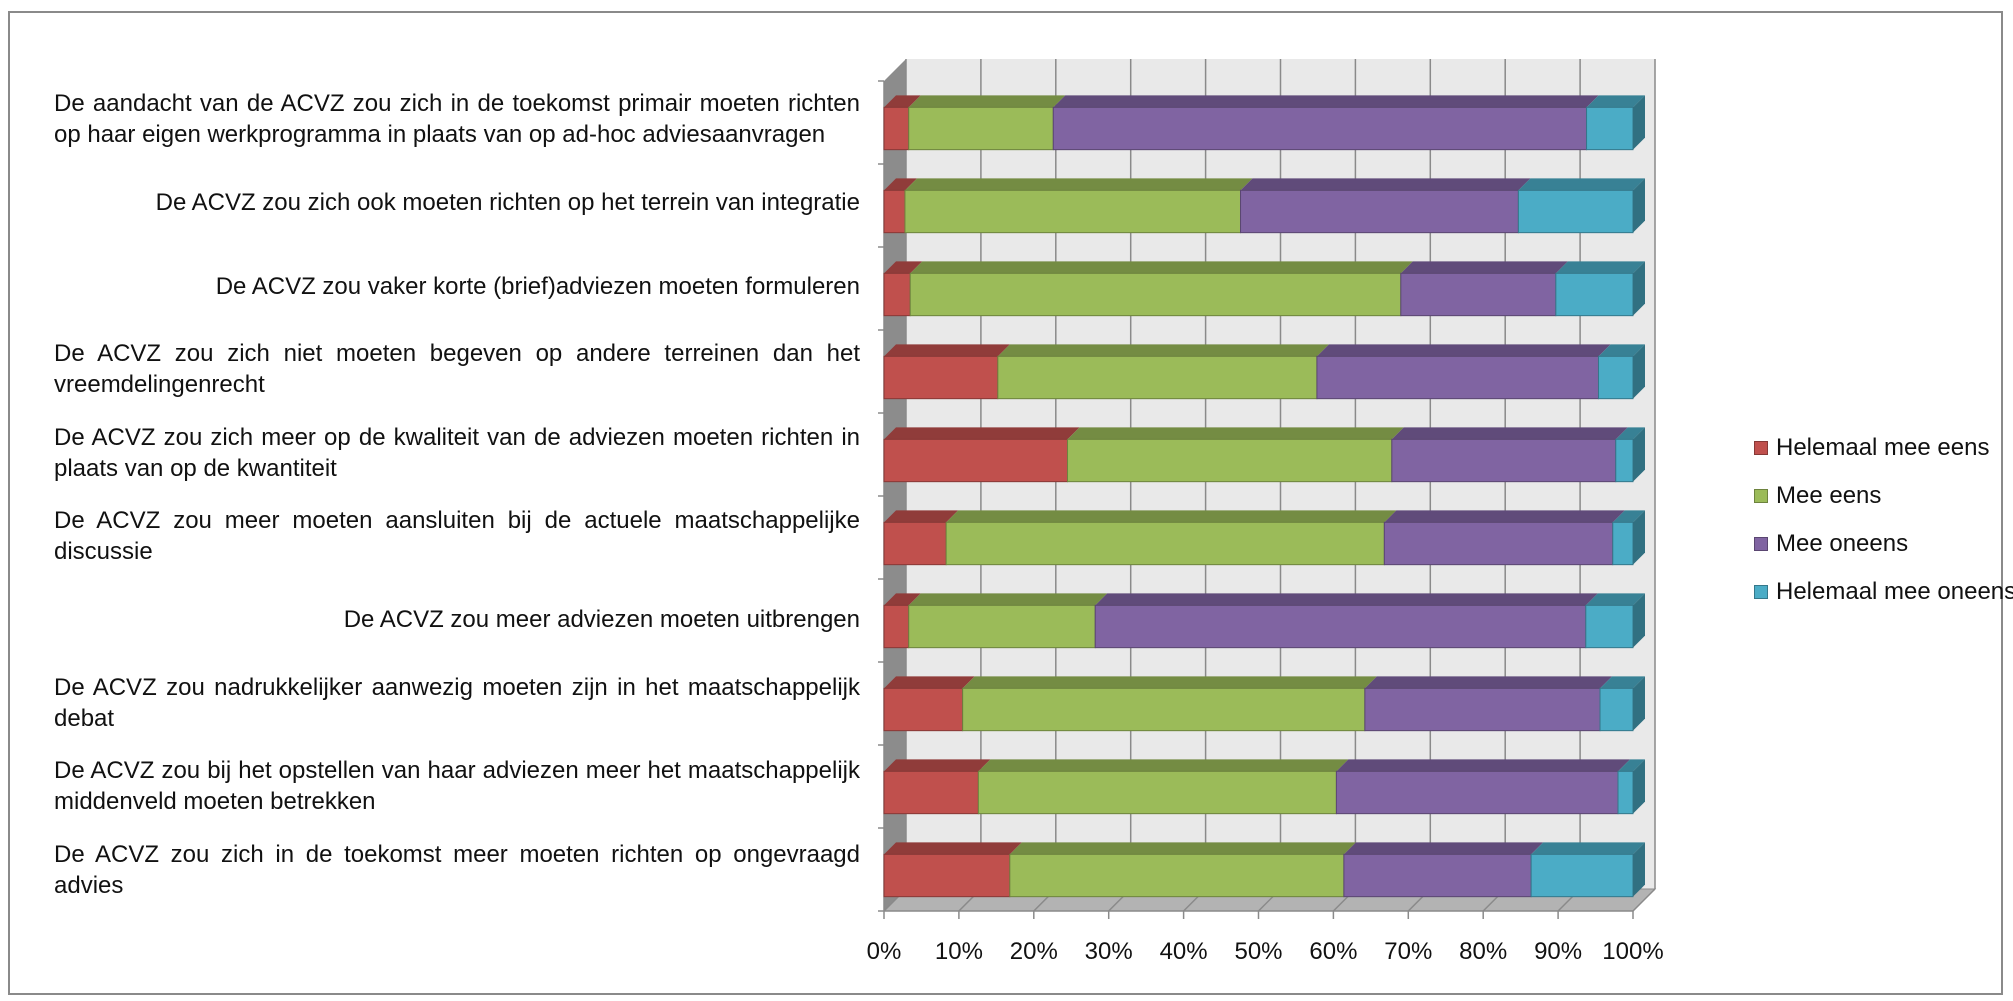 This screenshot has width=2013, height=1001. Describe the element at coordinates (1829, 495) in the screenshot. I see `legend-label: Mee eens` at that location.